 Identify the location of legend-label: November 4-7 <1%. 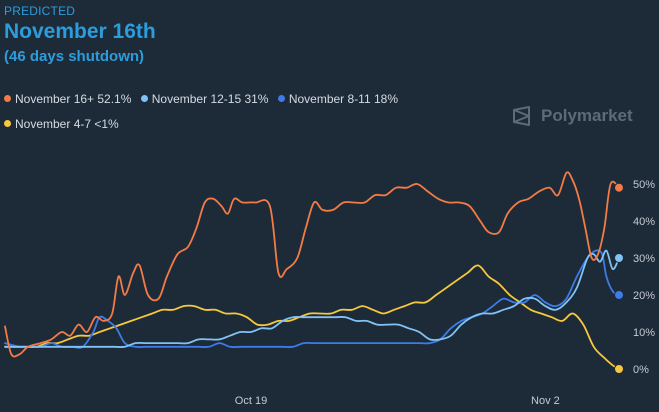
(67, 124).